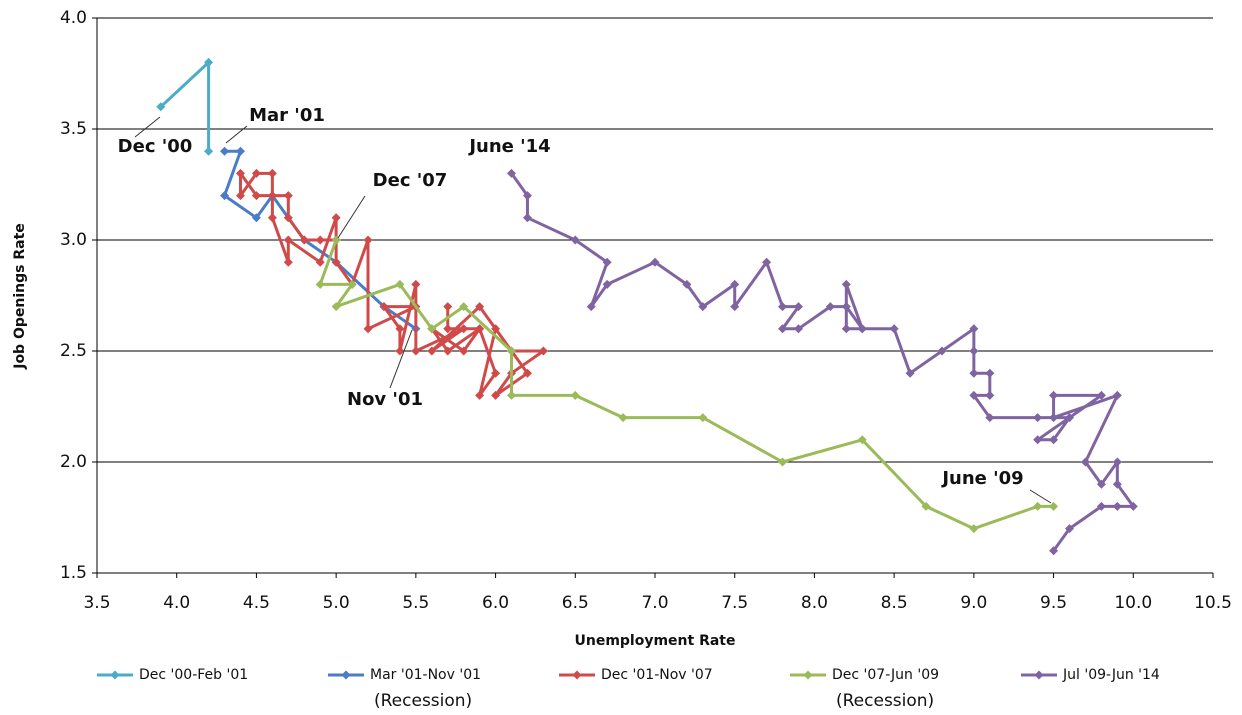 The height and width of the screenshot is (715, 1242). What do you see at coordinates (176, 603) in the screenshot?
I see `x-tick-label: 4.0` at bounding box center [176, 603].